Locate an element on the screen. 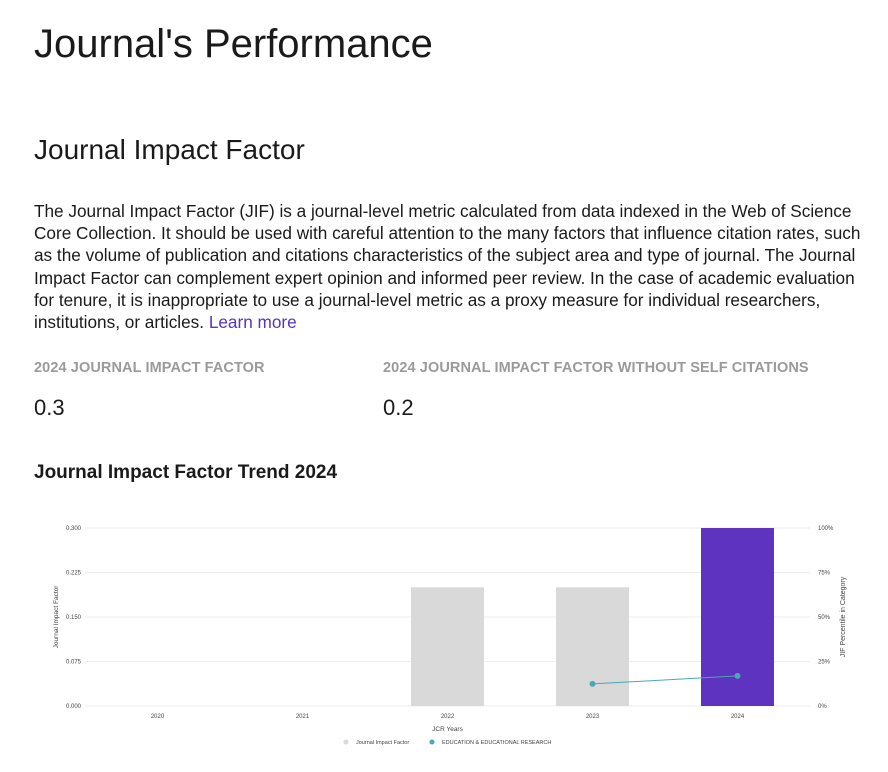  x-tick-label: 2023 is located at coordinates (593, 717).